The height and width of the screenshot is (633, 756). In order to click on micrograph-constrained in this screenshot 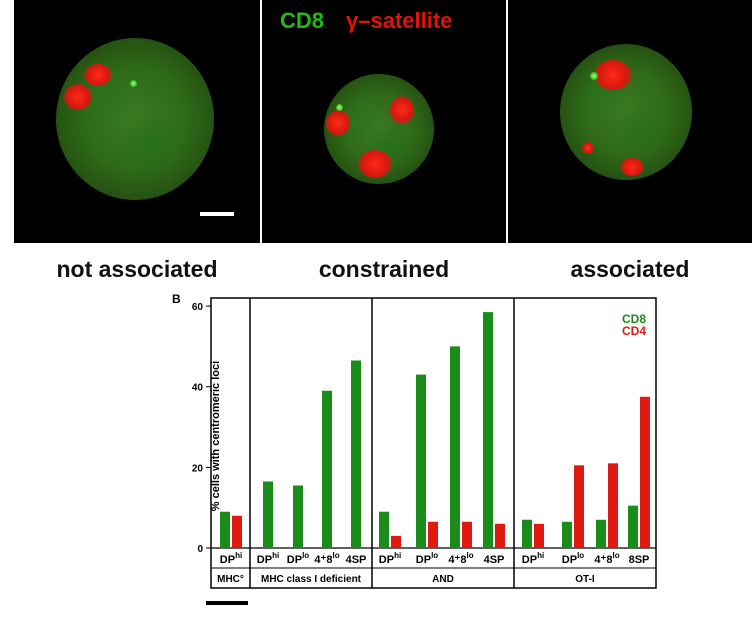, I will do `click(384, 121)`.